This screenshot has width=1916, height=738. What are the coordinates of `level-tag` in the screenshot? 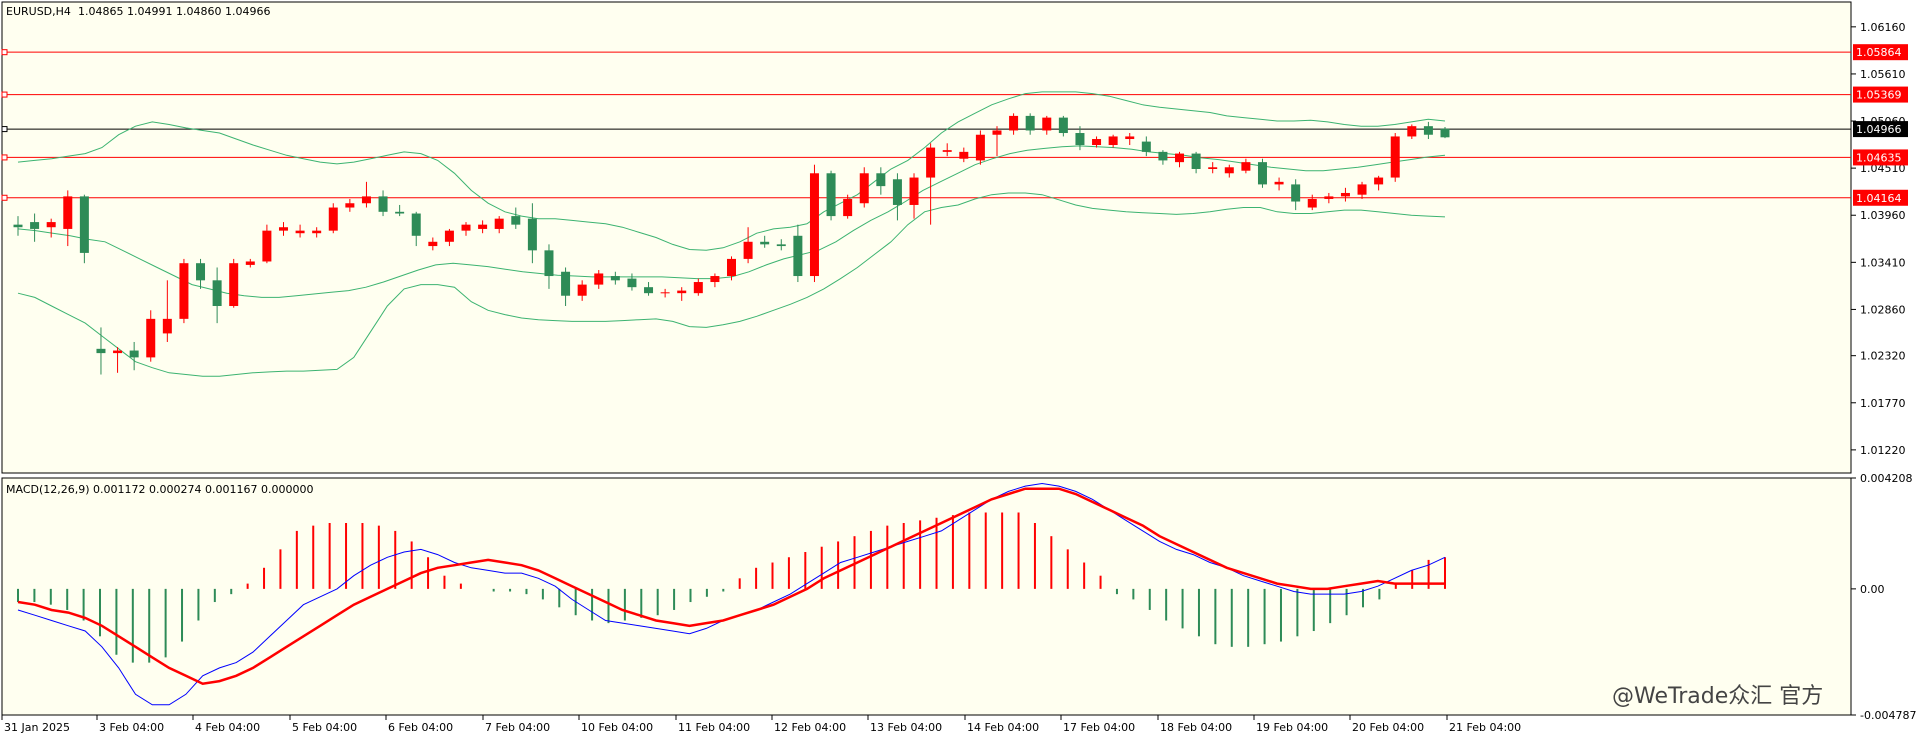 It's located at (1880, 157).